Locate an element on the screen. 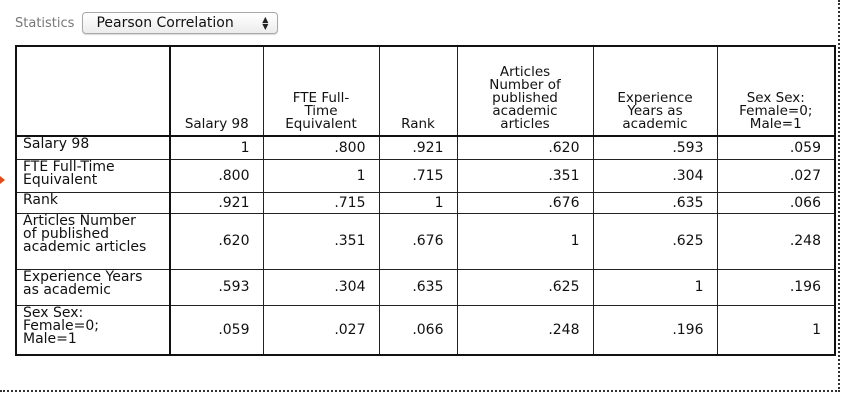  row-header: Rank is located at coordinates (93, 202).